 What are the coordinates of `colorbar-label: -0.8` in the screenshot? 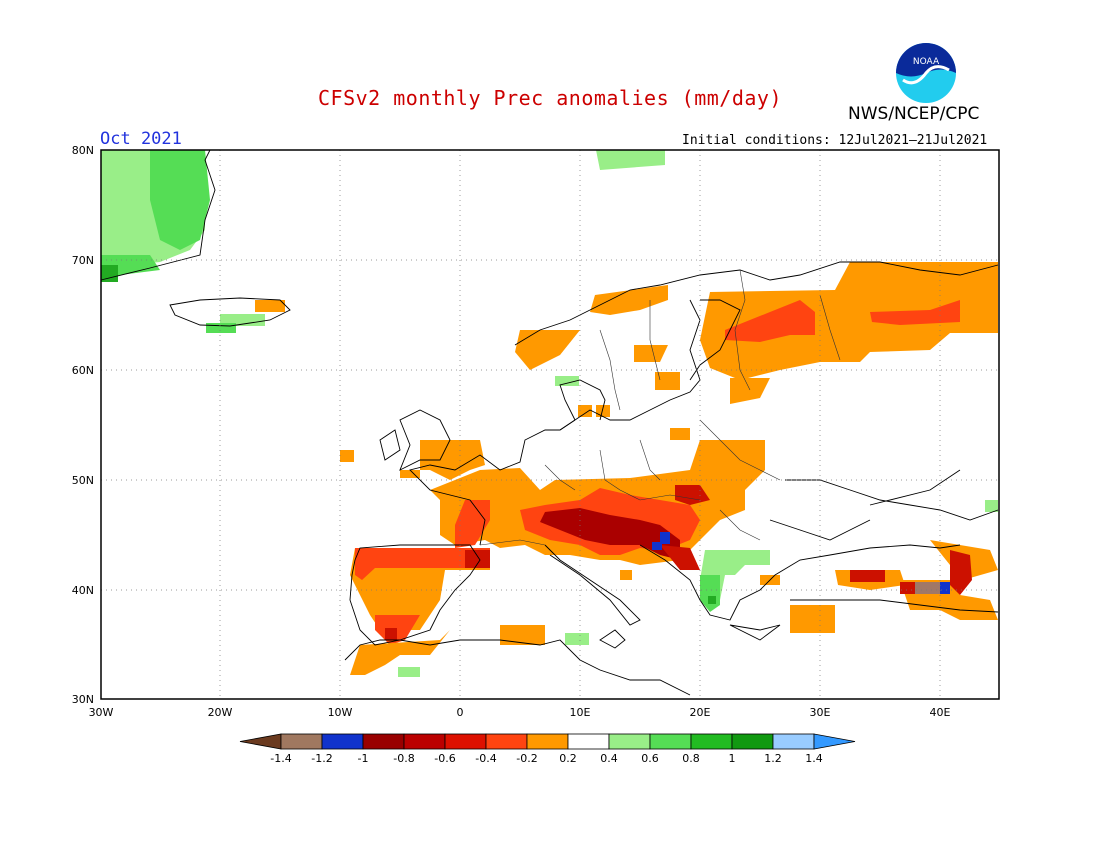 It's located at (403, 758).